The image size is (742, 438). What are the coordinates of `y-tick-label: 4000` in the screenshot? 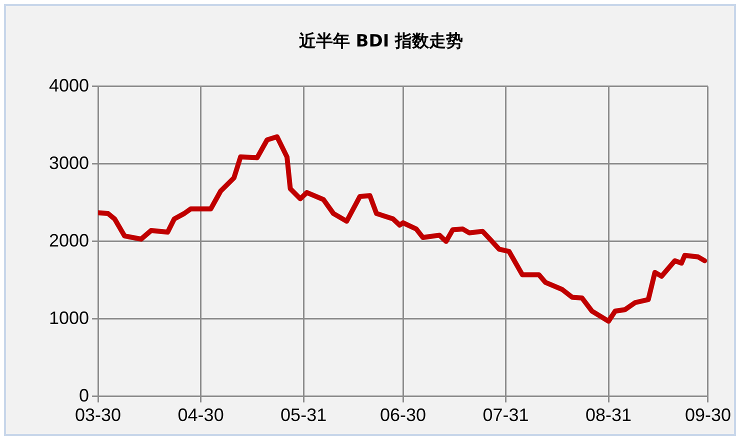 It's located at (69, 85).